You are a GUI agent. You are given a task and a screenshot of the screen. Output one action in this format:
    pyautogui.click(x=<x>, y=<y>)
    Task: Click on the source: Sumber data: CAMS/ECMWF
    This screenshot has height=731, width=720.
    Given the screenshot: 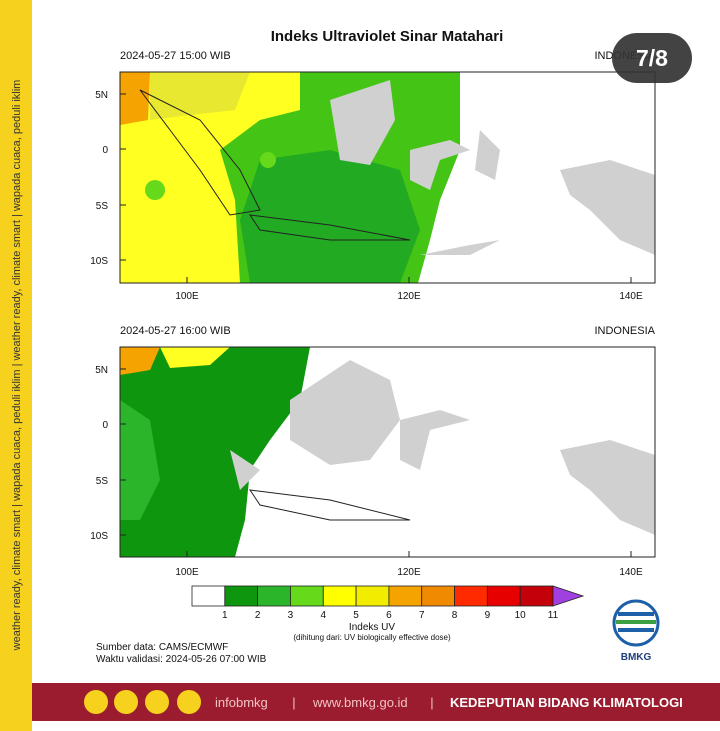 What is the action you would take?
    pyautogui.click(x=162, y=647)
    